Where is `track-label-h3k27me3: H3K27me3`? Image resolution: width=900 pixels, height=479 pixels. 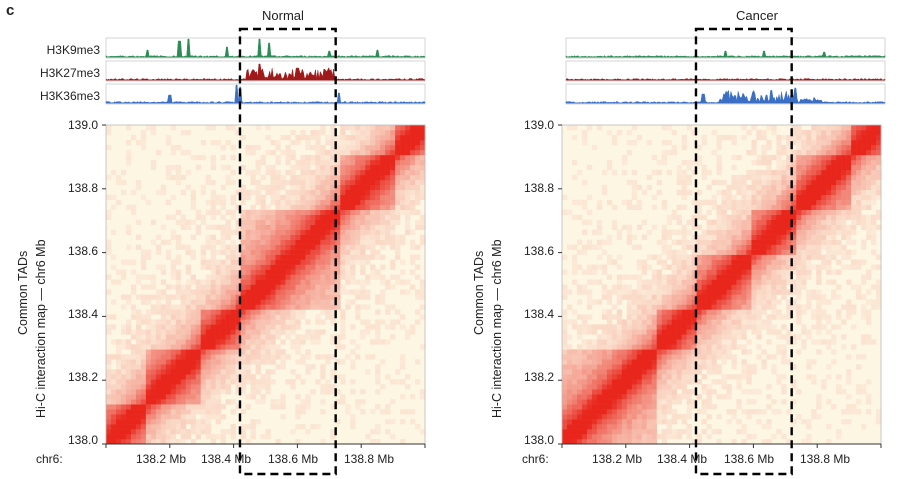 track-label-h3k27me3: H3K27me3 is located at coordinates (69, 73).